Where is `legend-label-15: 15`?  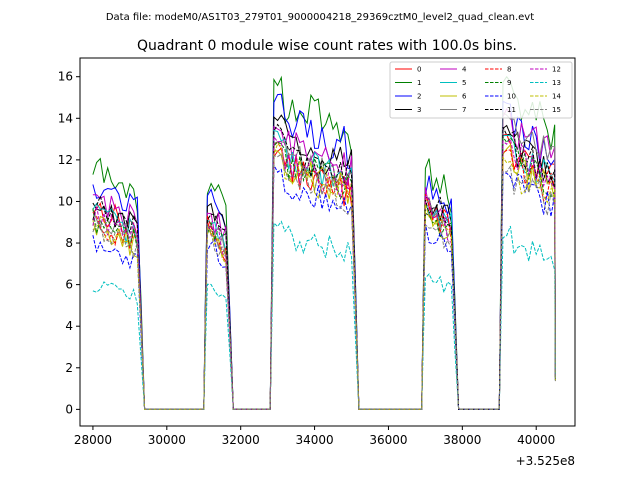 legend-label-15: 15 is located at coordinates (556, 110).